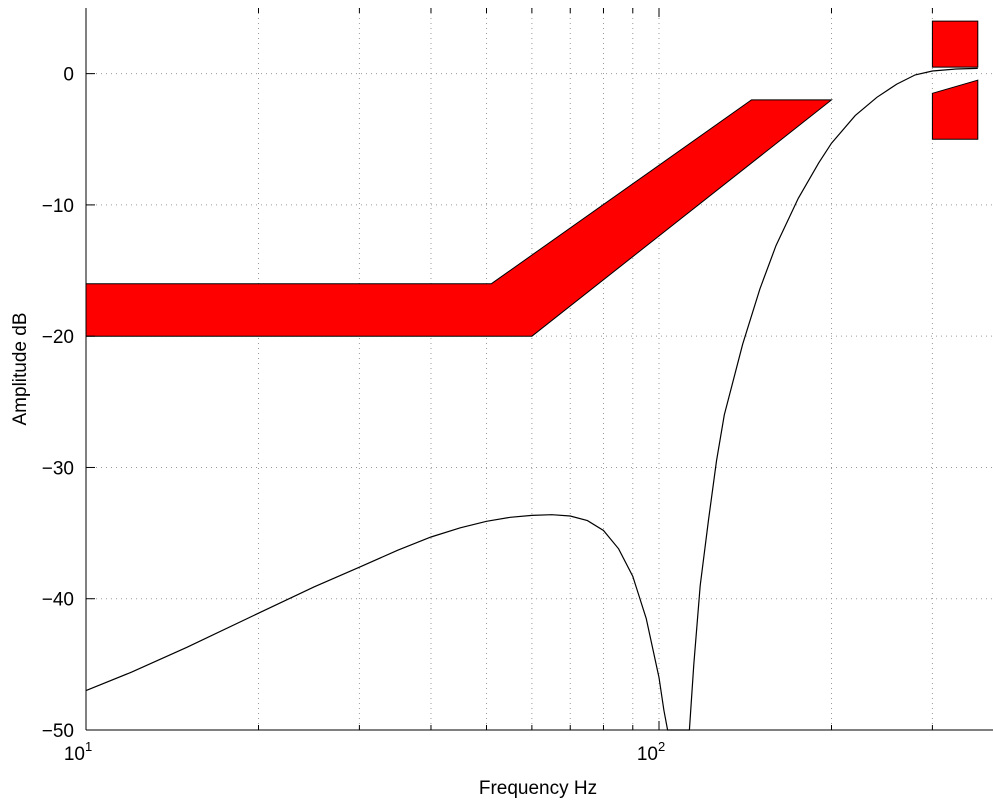 This screenshot has height=806, width=993. What do you see at coordinates (58, 403) in the screenshot?
I see `y-tick-labels: 0 −10 −20 −30 −40 −50` at bounding box center [58, 403].